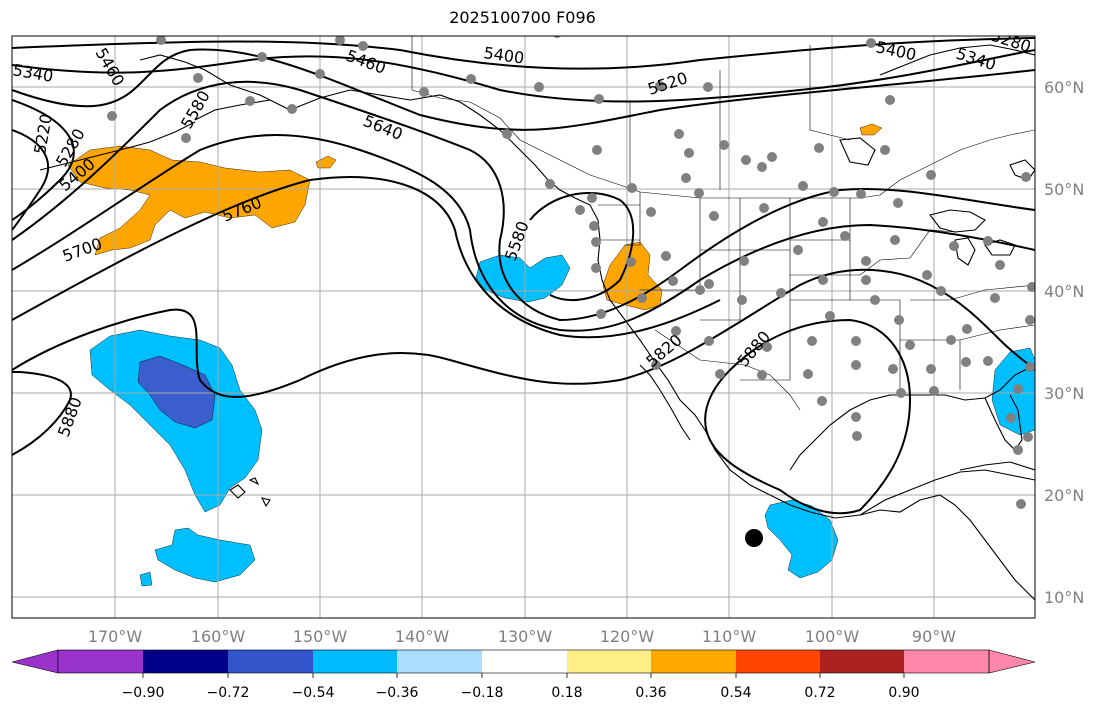  I want to click on lon-label: 130°W, so click(525, 636).